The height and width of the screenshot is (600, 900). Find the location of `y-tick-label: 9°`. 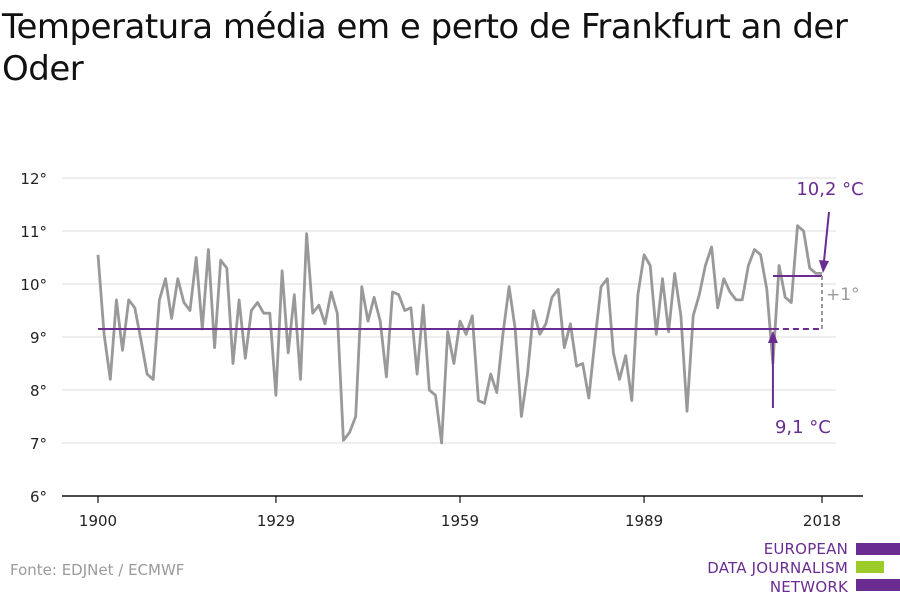

y-tick-label: 9° is located at coordinates (38, 338).